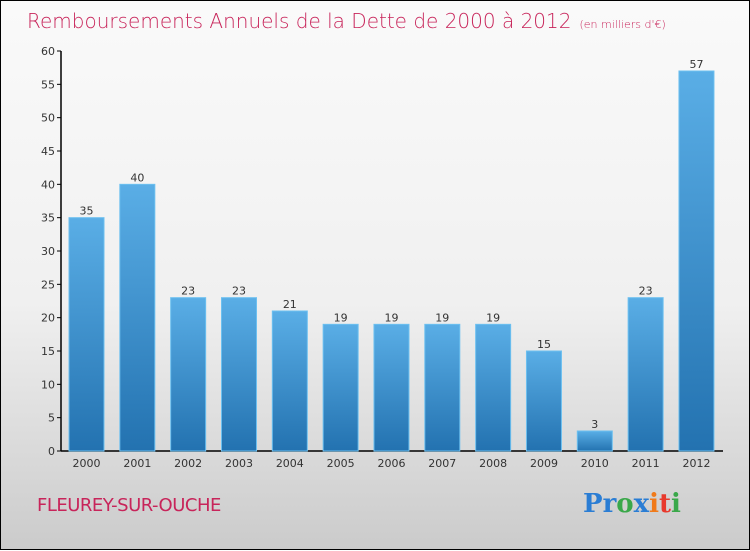 Image resolution: width=750 pixels, height=551 pixels. What do you see at coordinates (646, 291) in the screenshot?
I see `data-label-2011: 23` at bounding box center [646, 291].